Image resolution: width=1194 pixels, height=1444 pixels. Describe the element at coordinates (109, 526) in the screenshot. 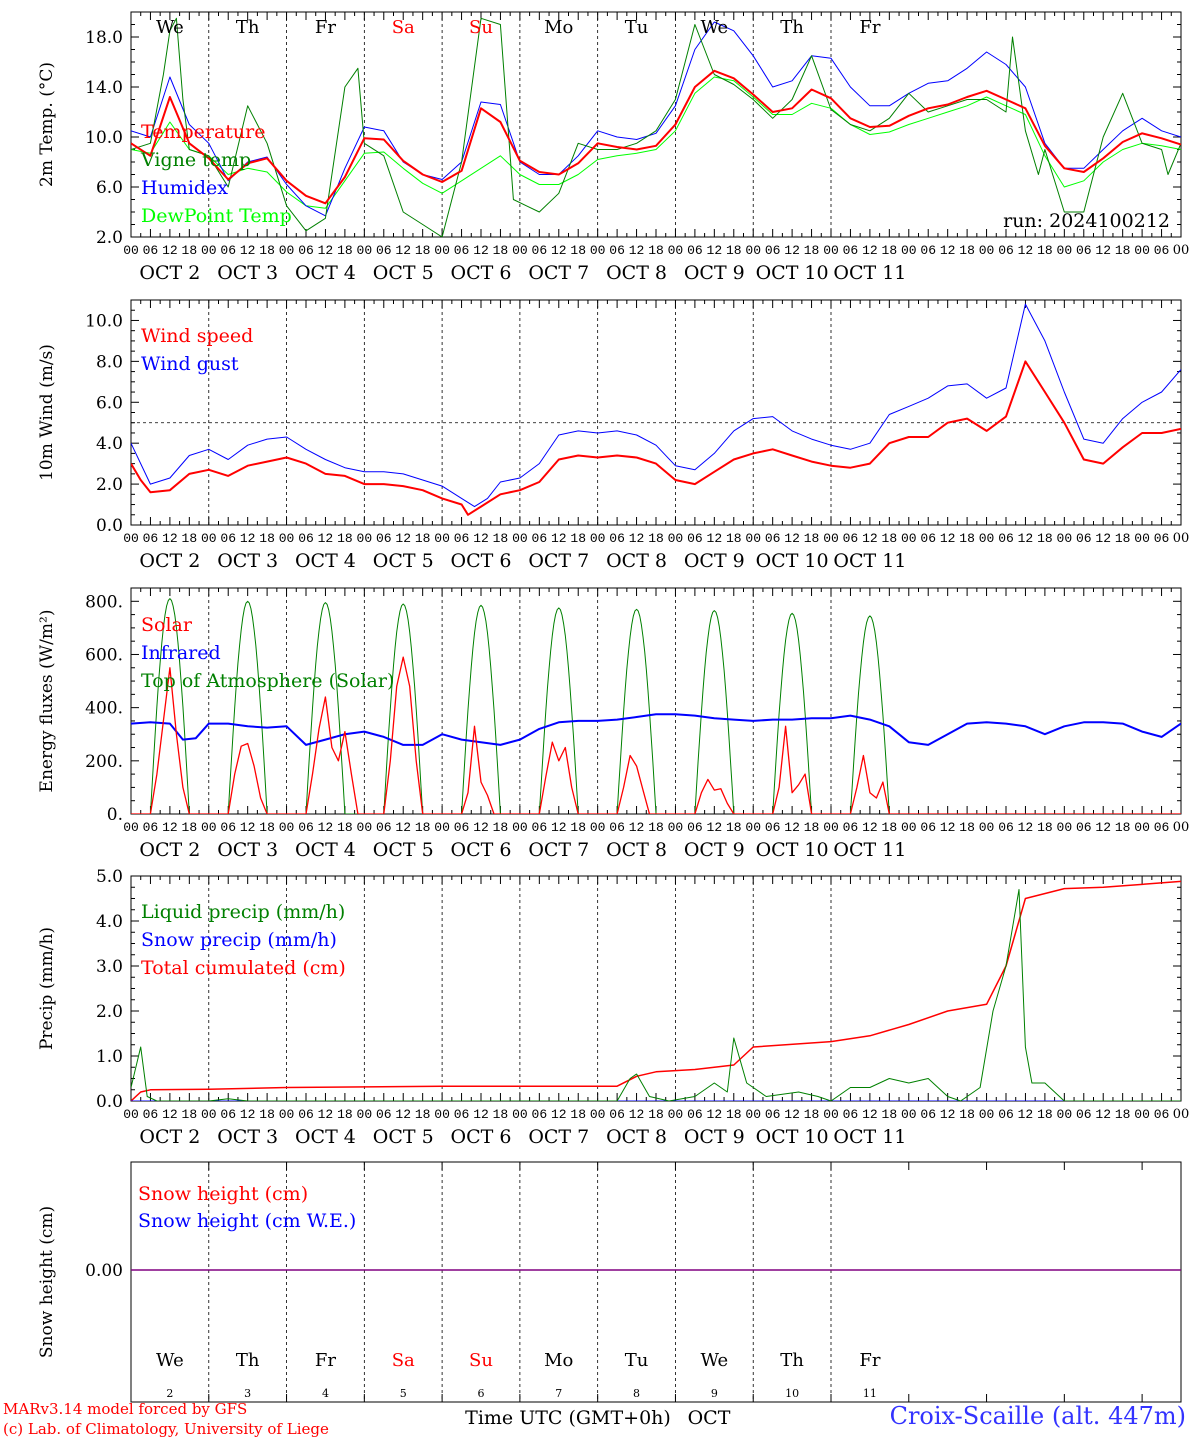

I see `y-tick-label: 0.0` at that location.